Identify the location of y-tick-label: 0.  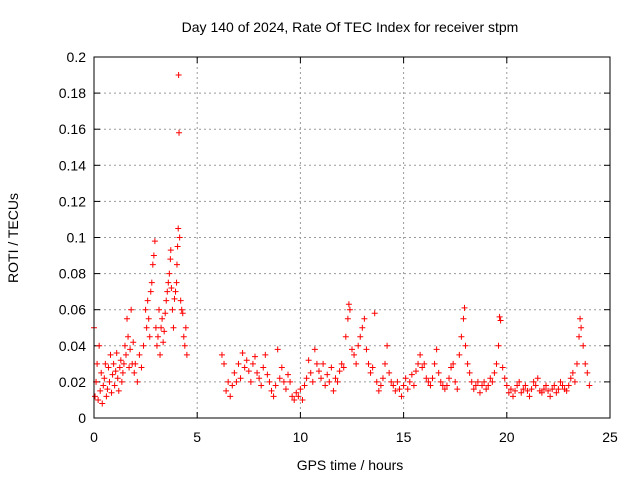
(82, 418).